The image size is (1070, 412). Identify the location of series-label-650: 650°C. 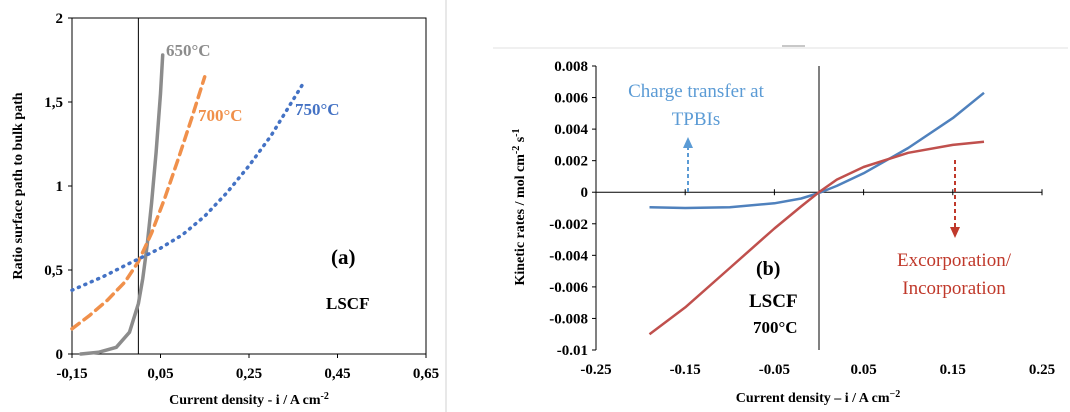
(188, 50).